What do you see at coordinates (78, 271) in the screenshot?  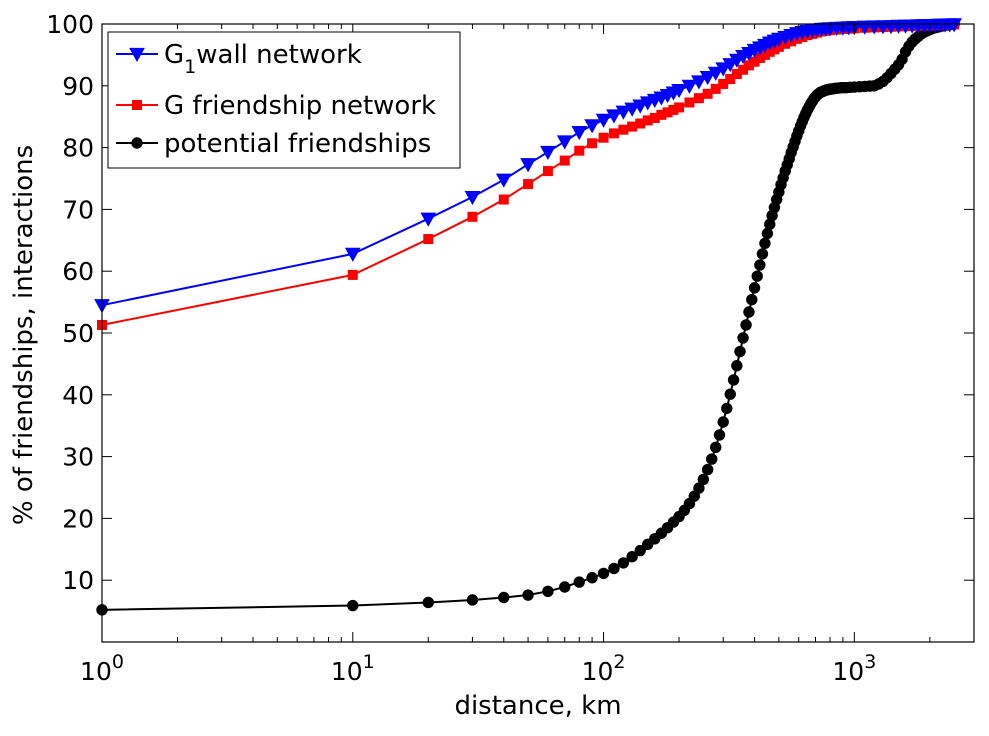 I see `y-tick-label: 60` at bounding box center [78, 271].